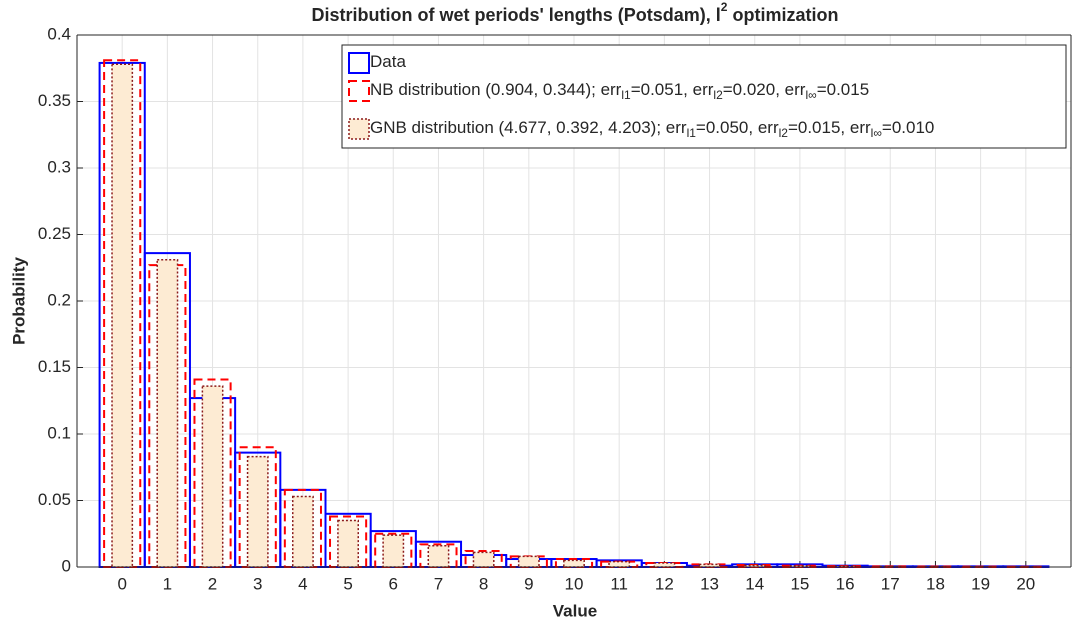 This screenshot has width=1072, height=628. What do you see at coordinates (575, 610) in the screenshot?
I see `x-axis-label: Value` at bounding box center [575, 610].